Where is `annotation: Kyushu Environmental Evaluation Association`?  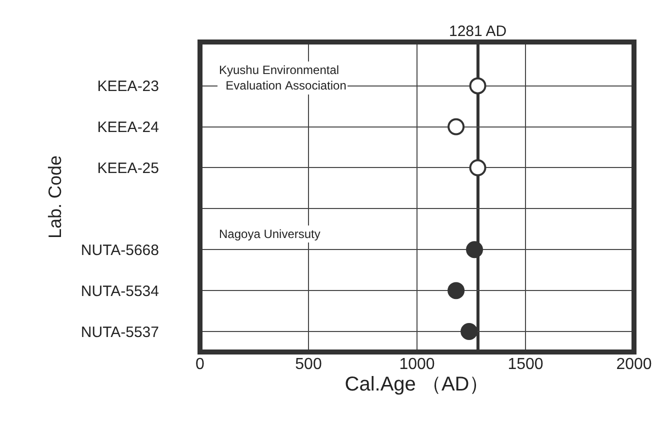 annotation: Kyushu Environmental Evaluation Association is located at coordinates (282, 78).